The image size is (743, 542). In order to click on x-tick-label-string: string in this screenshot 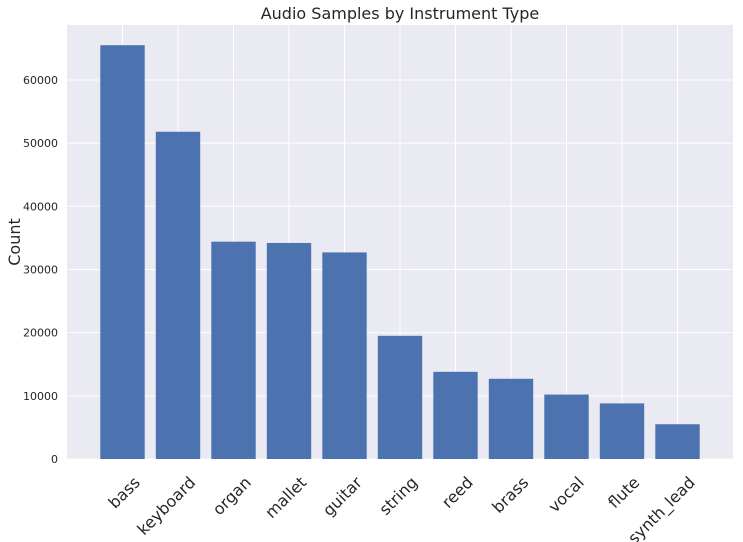, I will do `click(398, 496)`.